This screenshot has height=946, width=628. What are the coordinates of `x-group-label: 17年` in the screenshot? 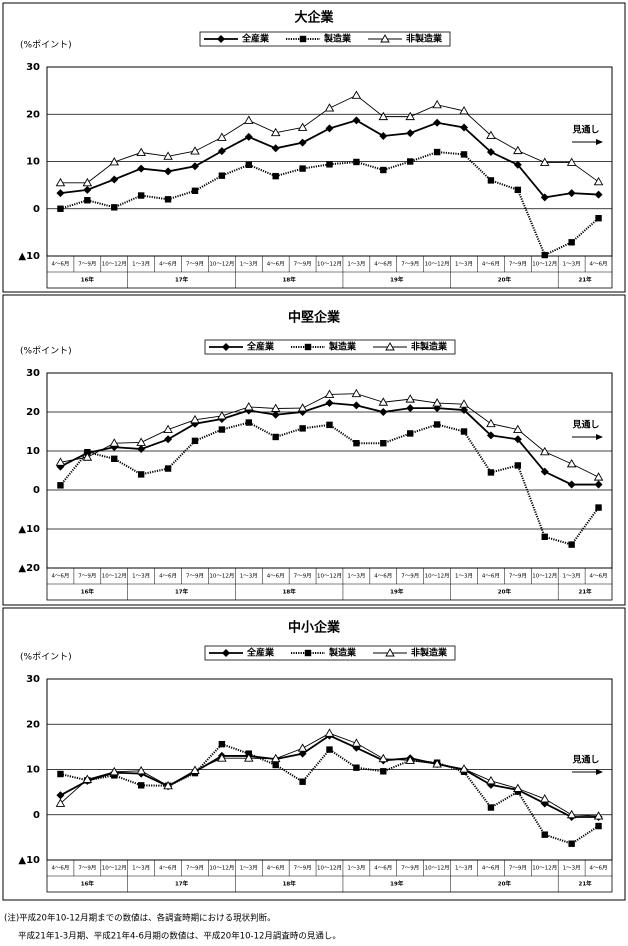 It's located at (182, 592).